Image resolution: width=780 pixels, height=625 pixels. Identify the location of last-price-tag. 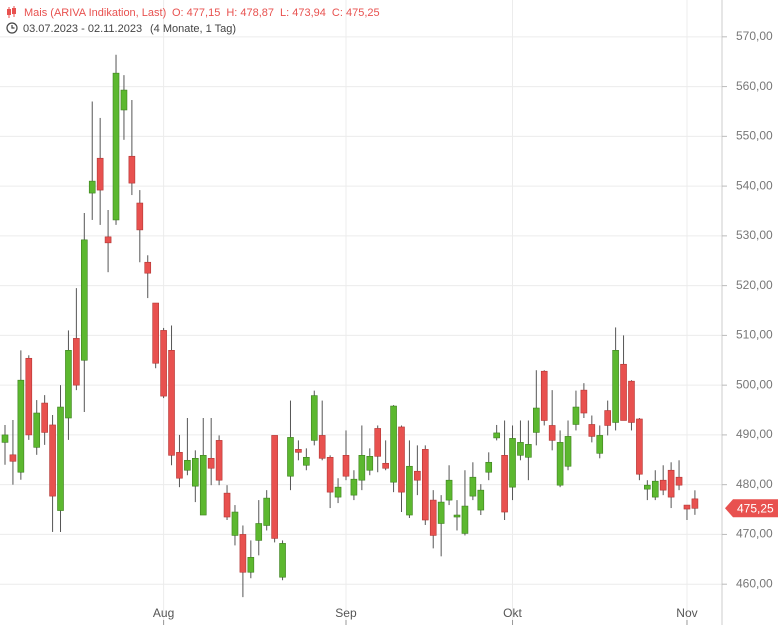
(751, 508).